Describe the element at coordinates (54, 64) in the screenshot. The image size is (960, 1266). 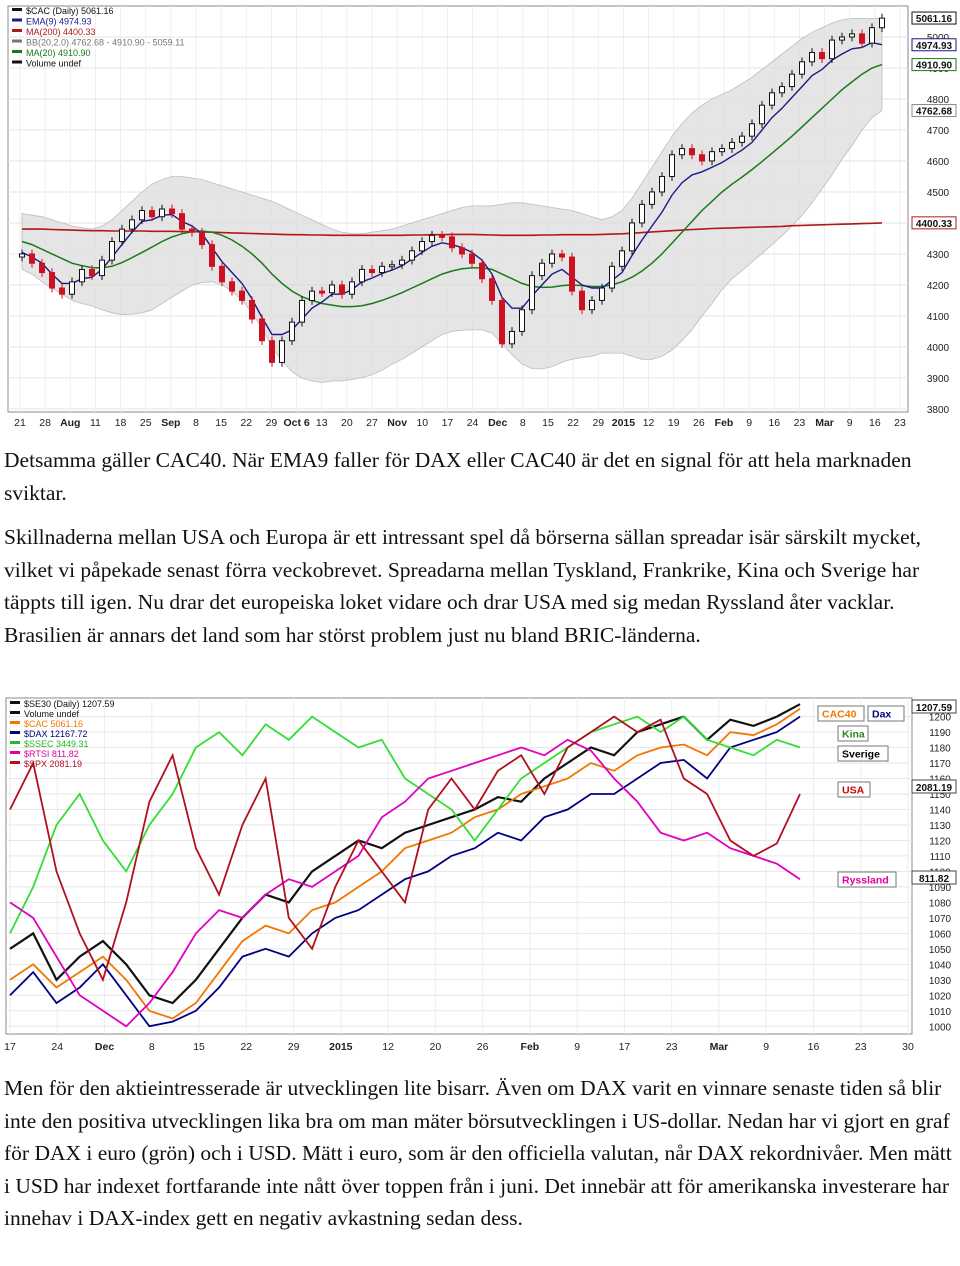
I see `legend-entry: Volume undef` at that location.